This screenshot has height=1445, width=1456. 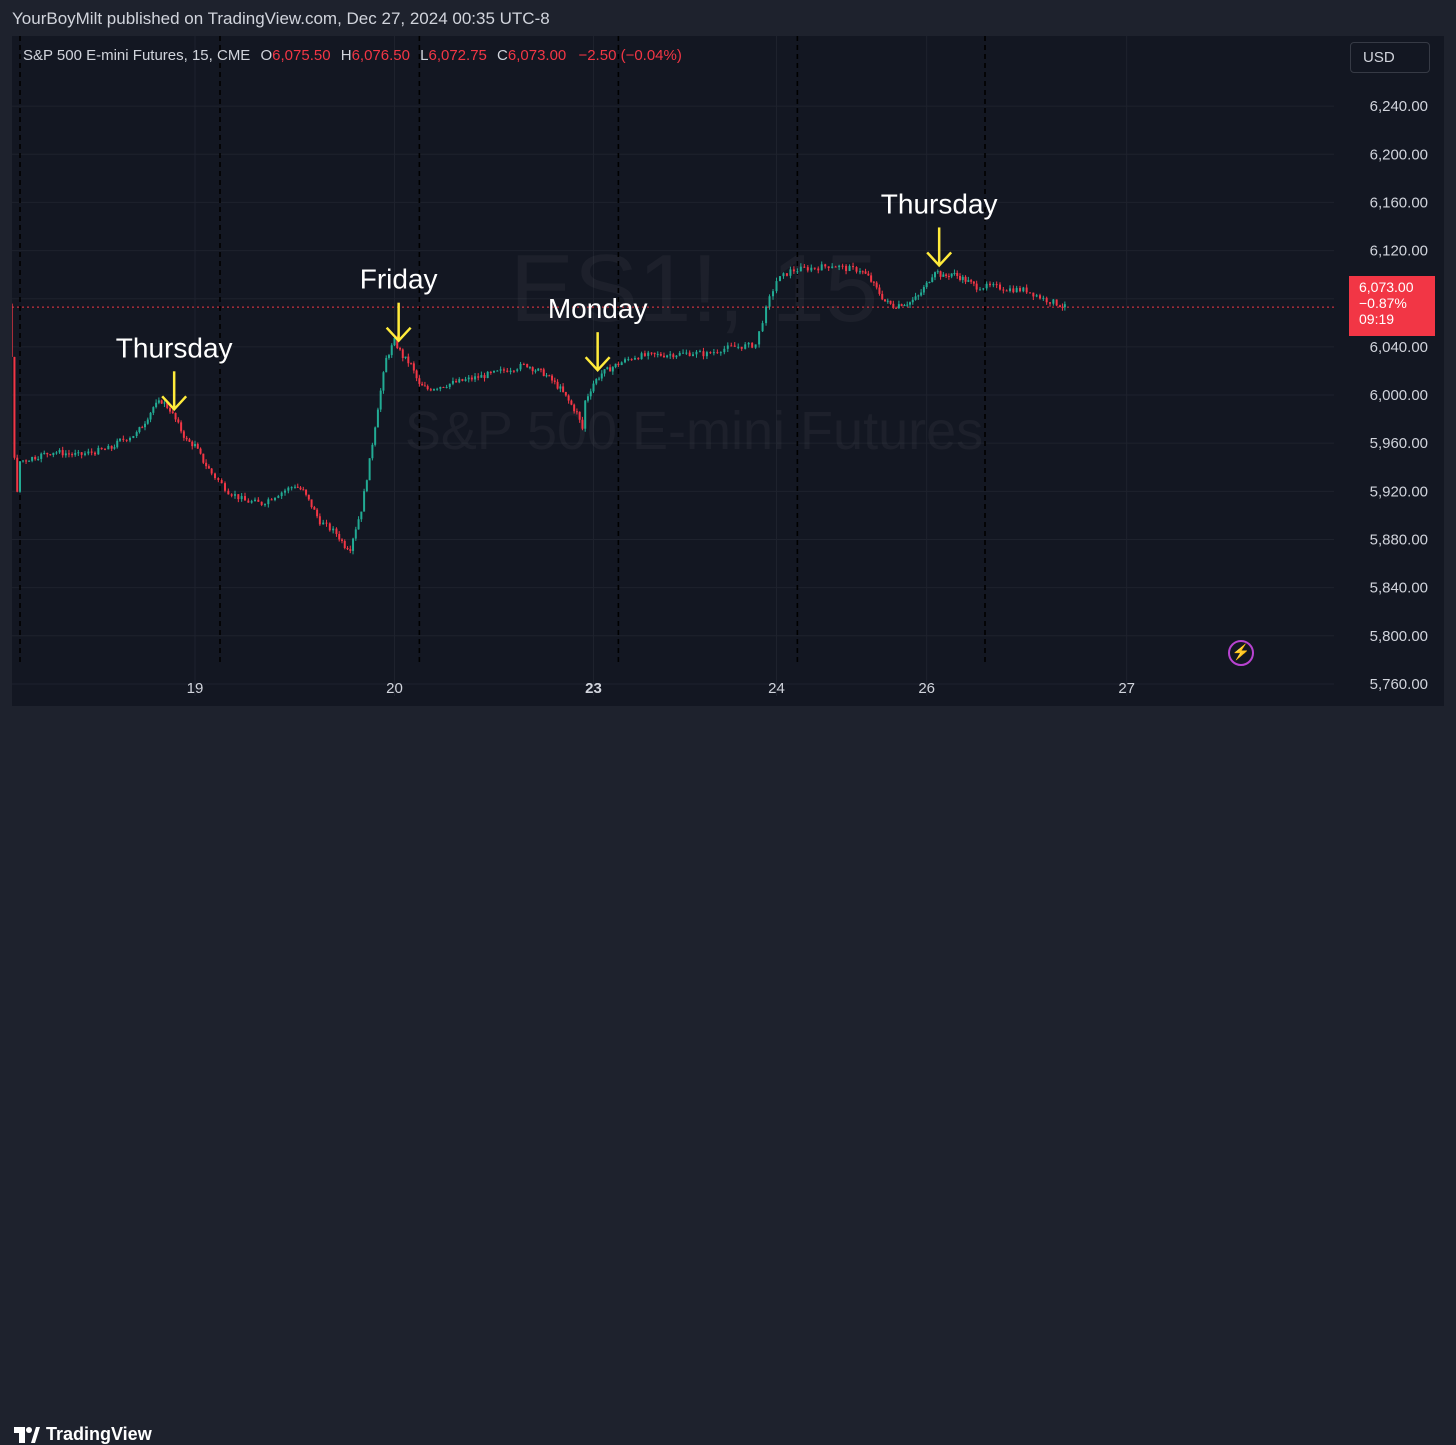 What do you see at coordinates (1399, 684) in the screenshot?
I see `price-axis-label: 5,760.00` at bounding box center [1399, 684].